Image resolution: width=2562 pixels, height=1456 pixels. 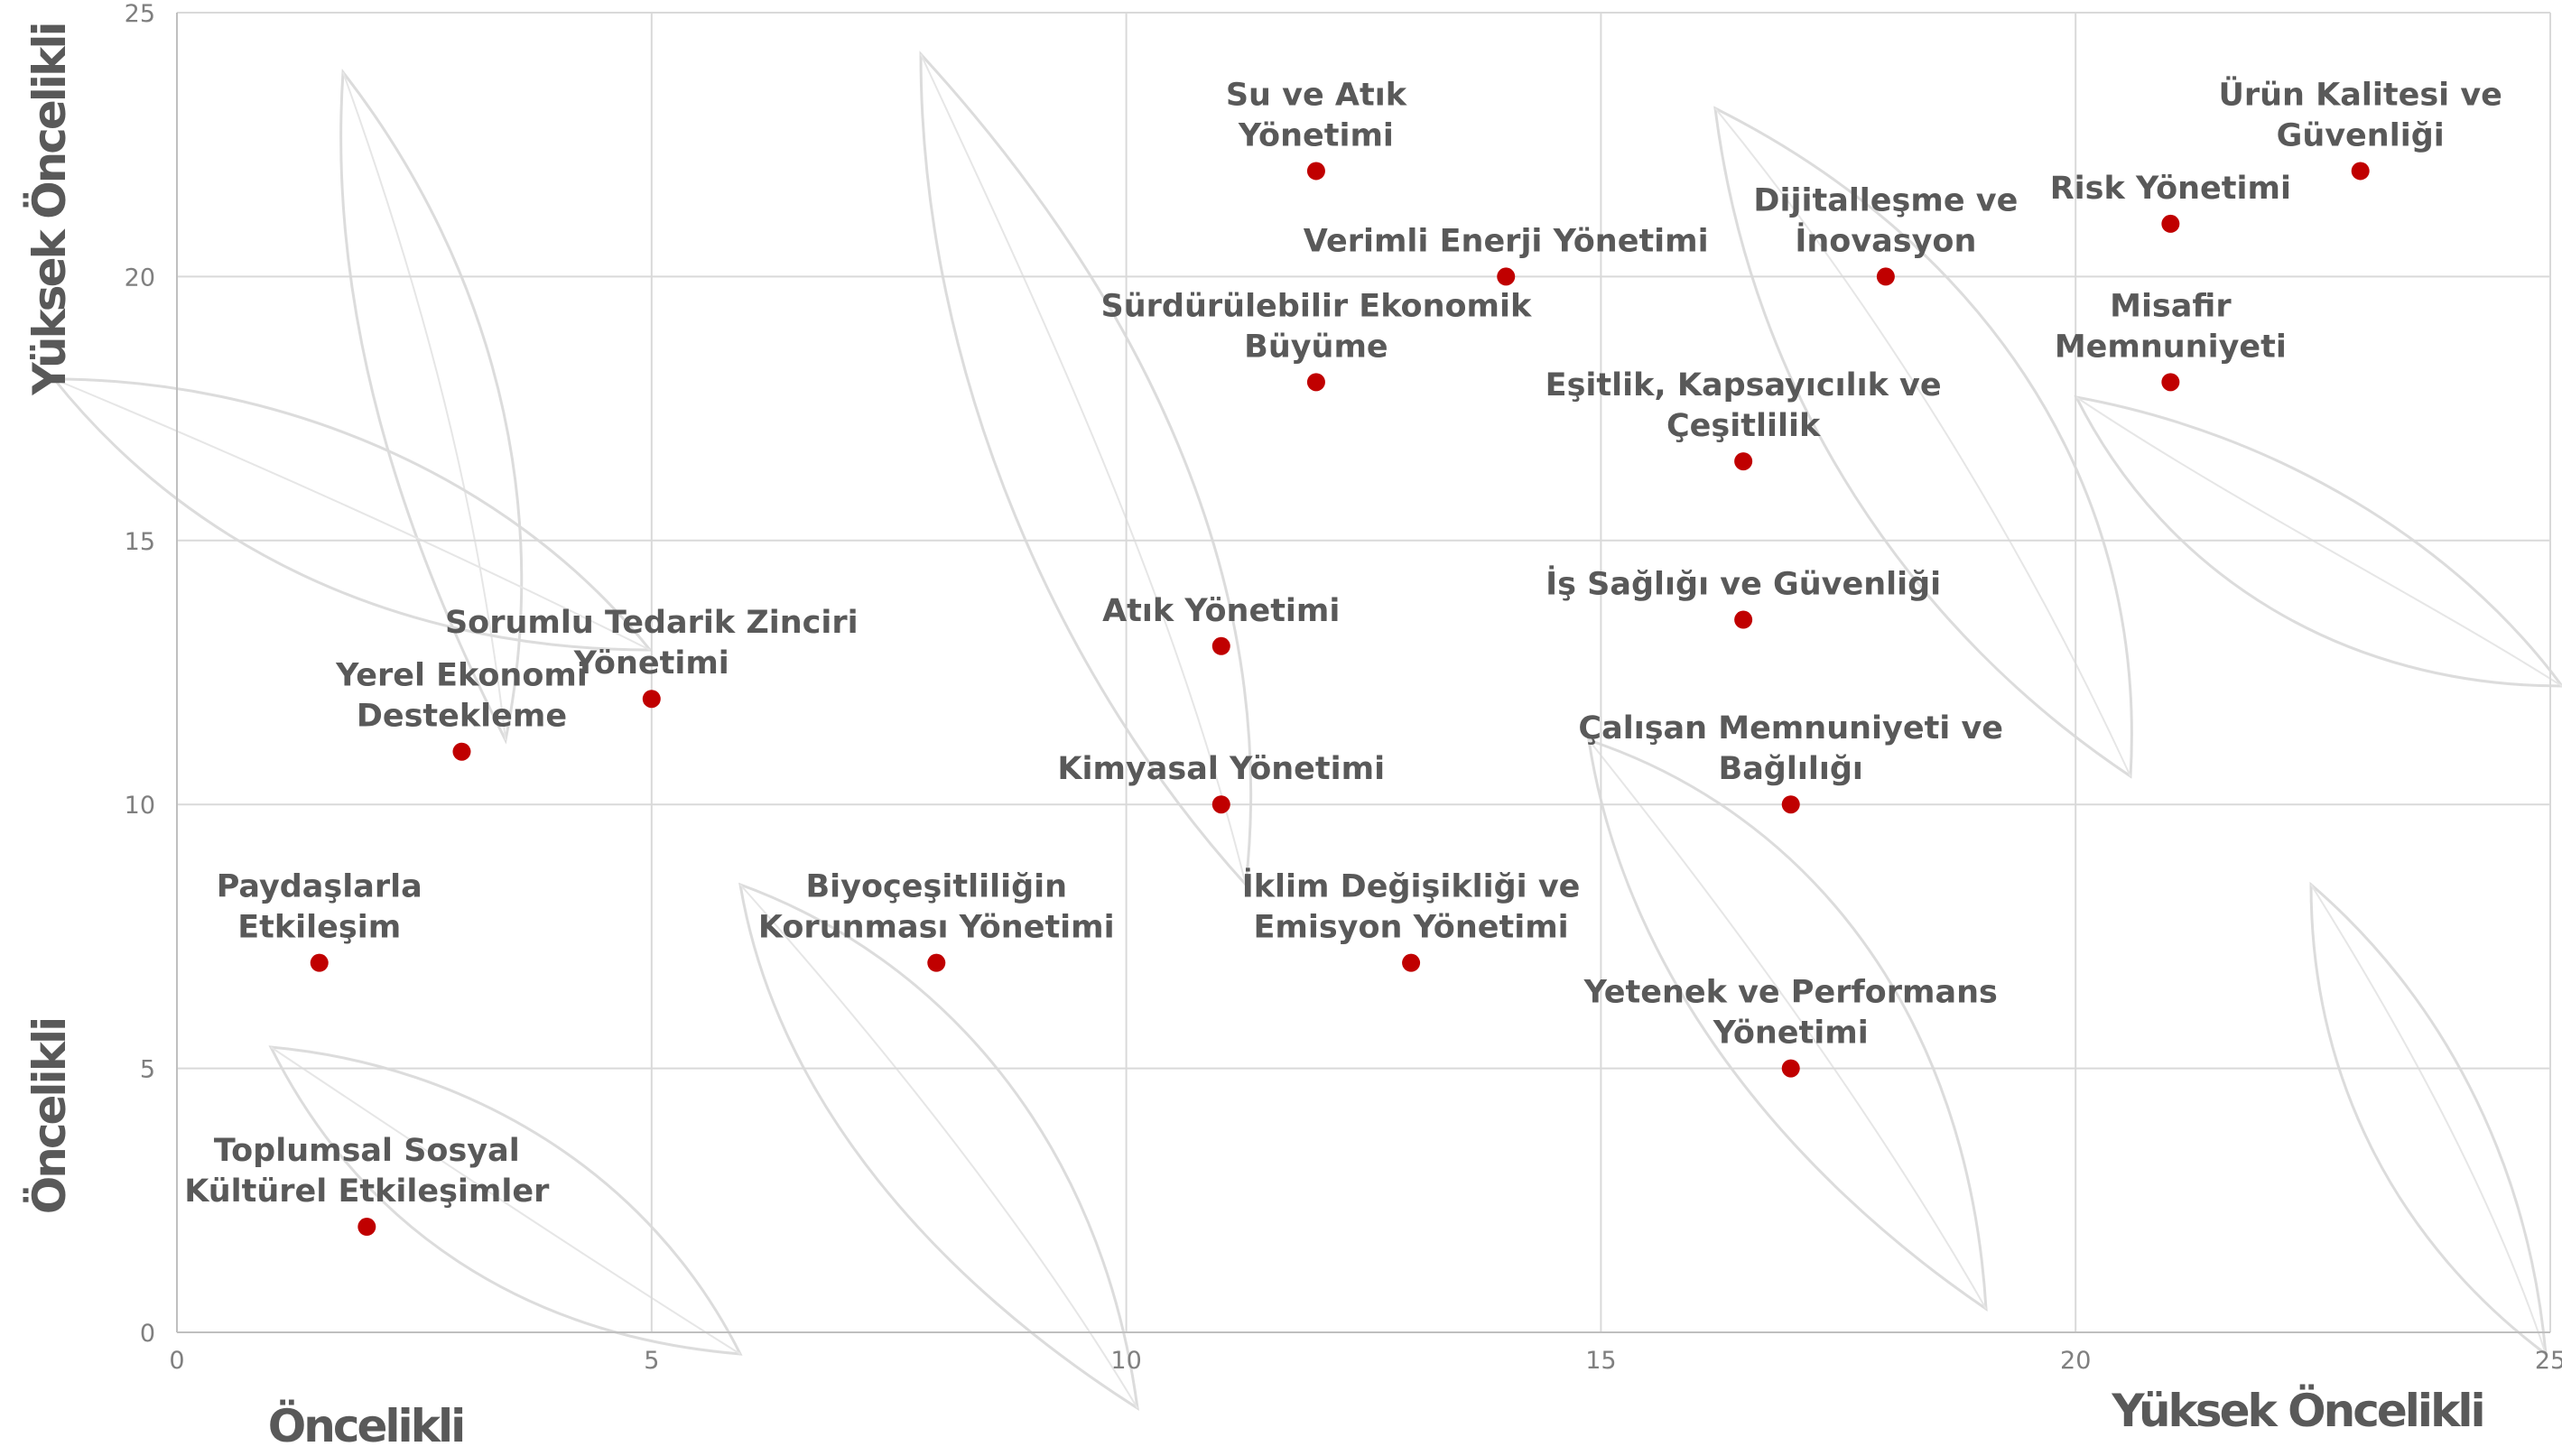 I want to click on data-label-line: Kültürel Etkileşimler, so click(x=367, y=1191).